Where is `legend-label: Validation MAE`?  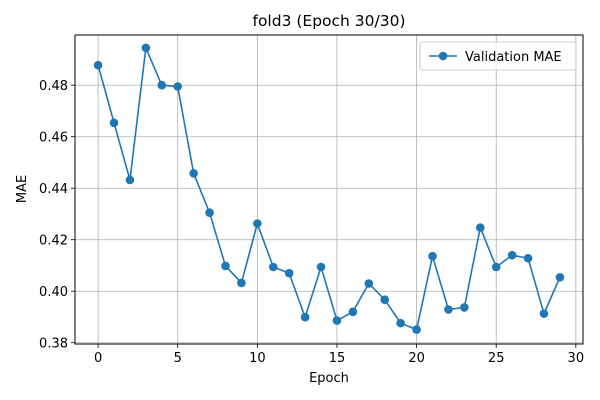
legend-label: Validation MAE is located at coordinates (513, 57).